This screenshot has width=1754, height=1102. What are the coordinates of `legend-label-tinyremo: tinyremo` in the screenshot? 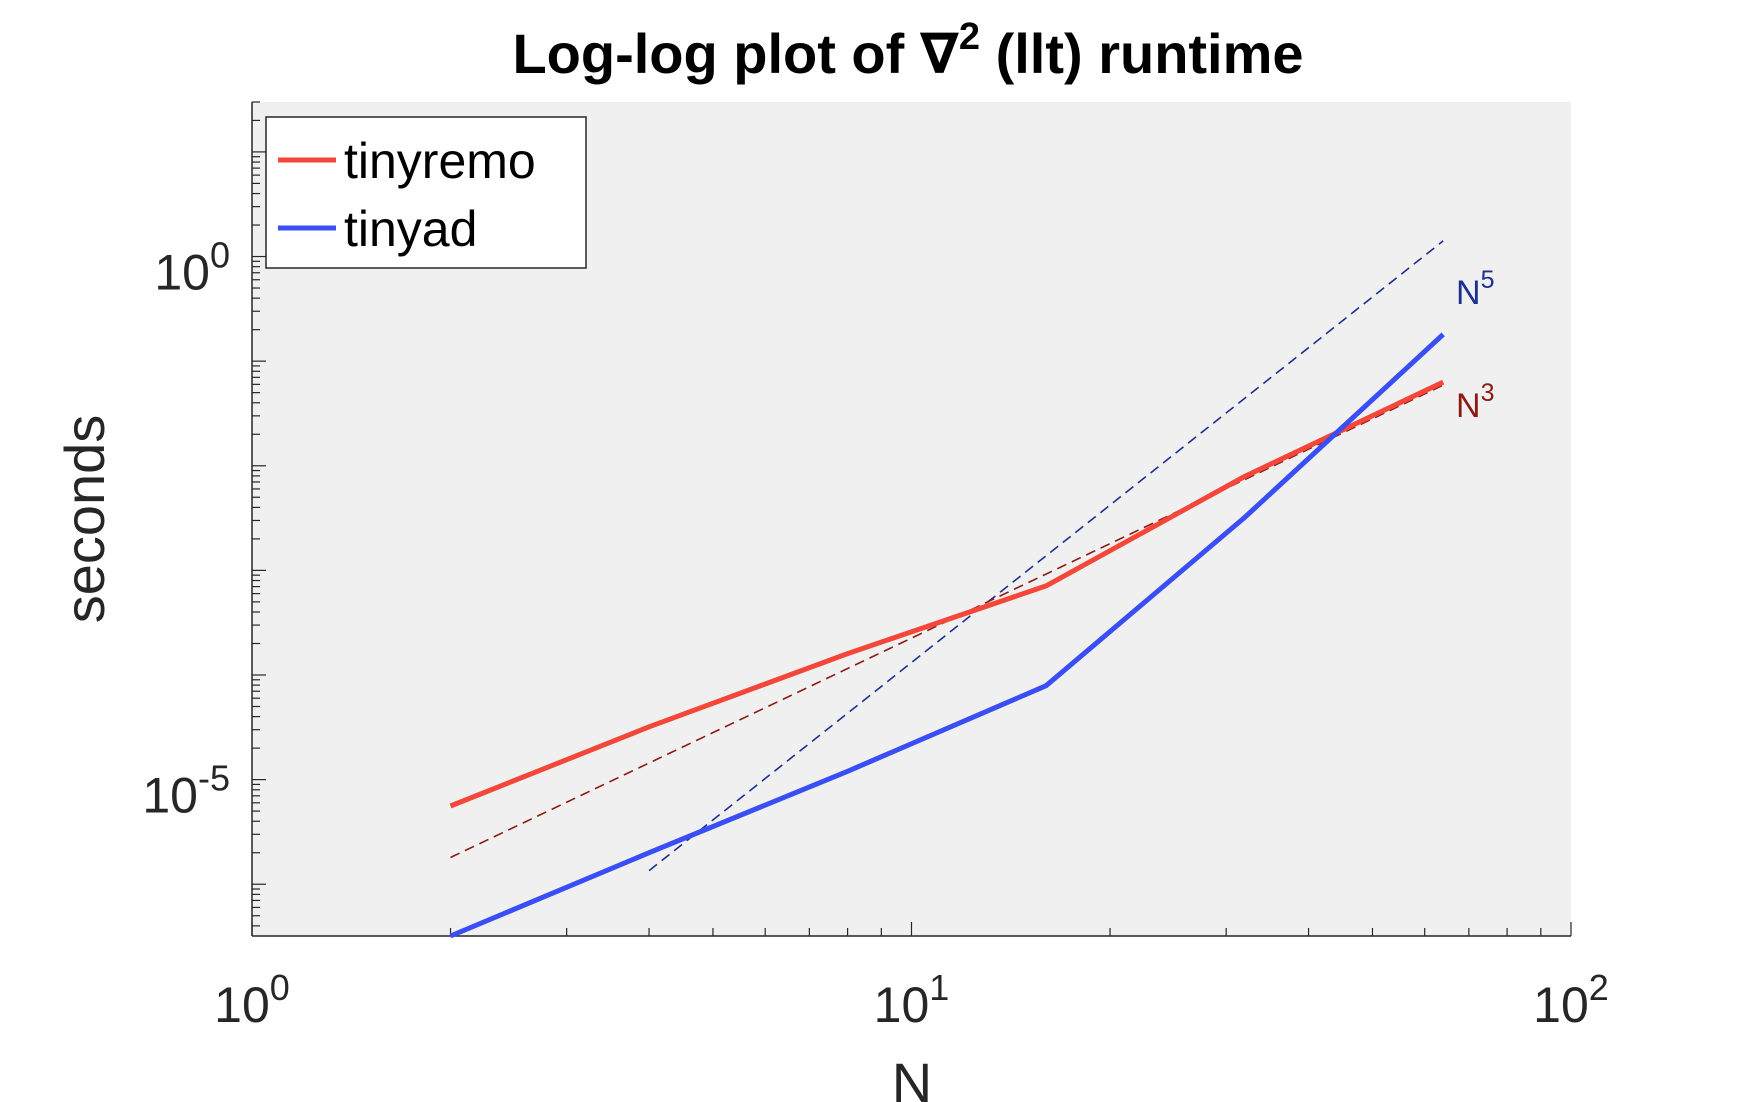 It's located at (440, 161).